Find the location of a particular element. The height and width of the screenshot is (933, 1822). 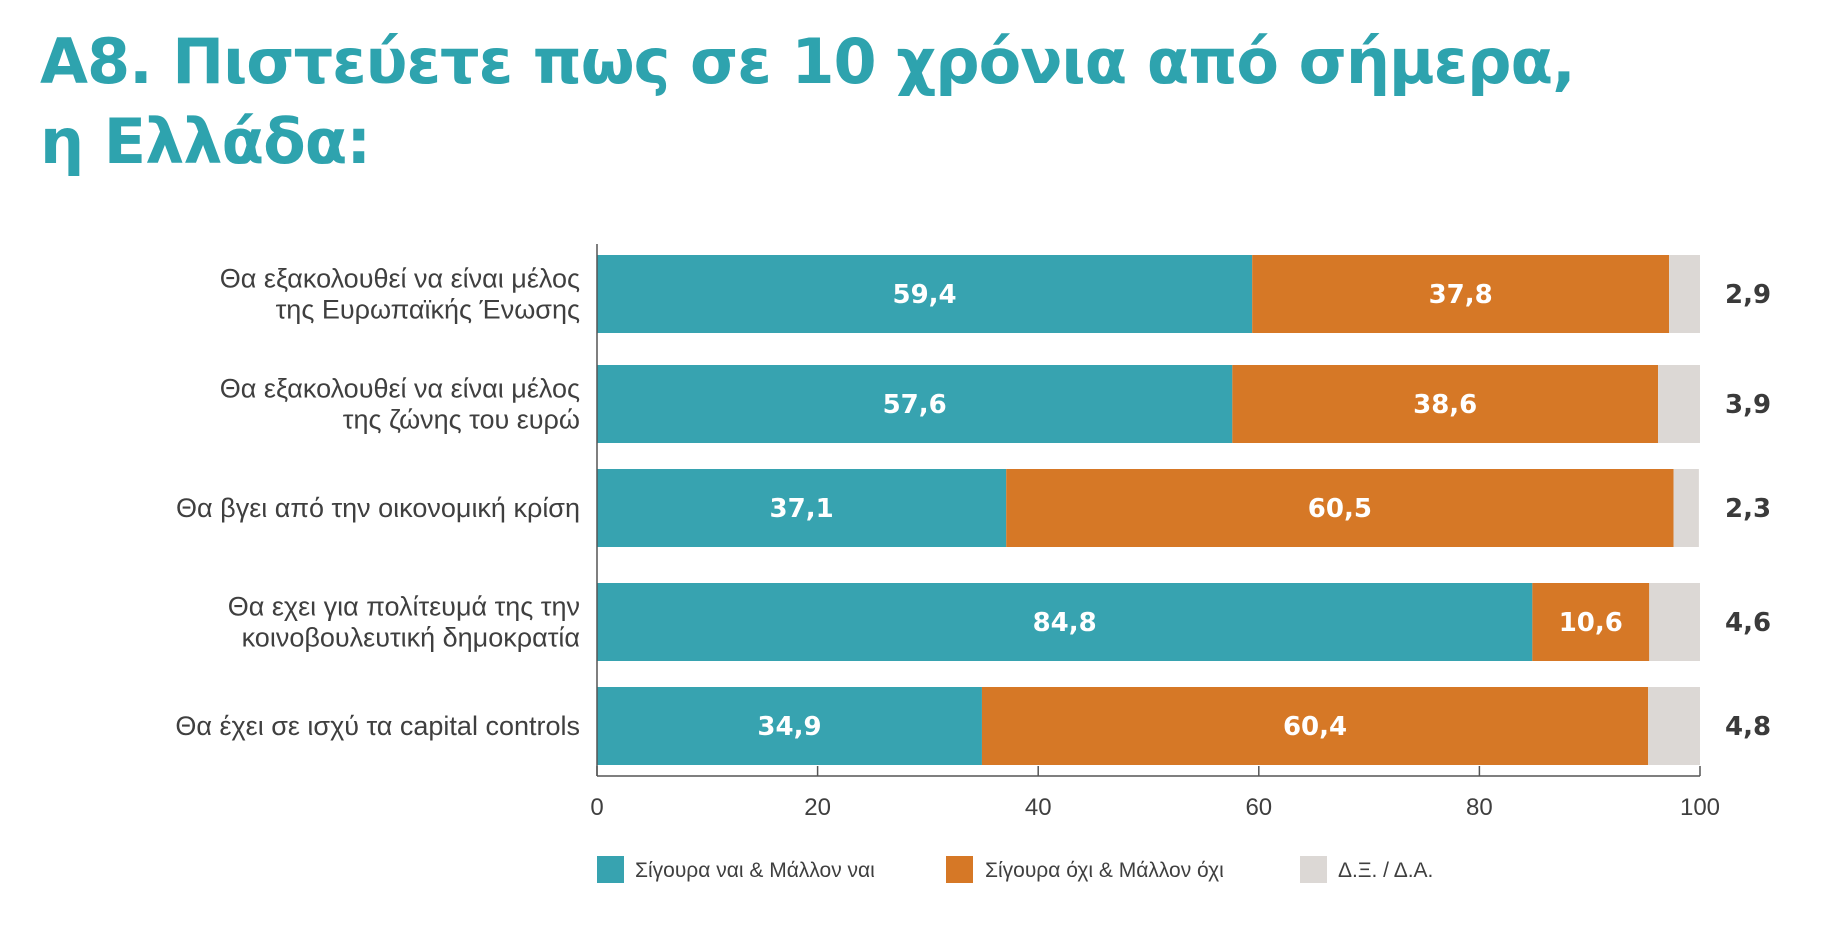

bar-value-label: 34,9 is located at coordinates (789, 727).